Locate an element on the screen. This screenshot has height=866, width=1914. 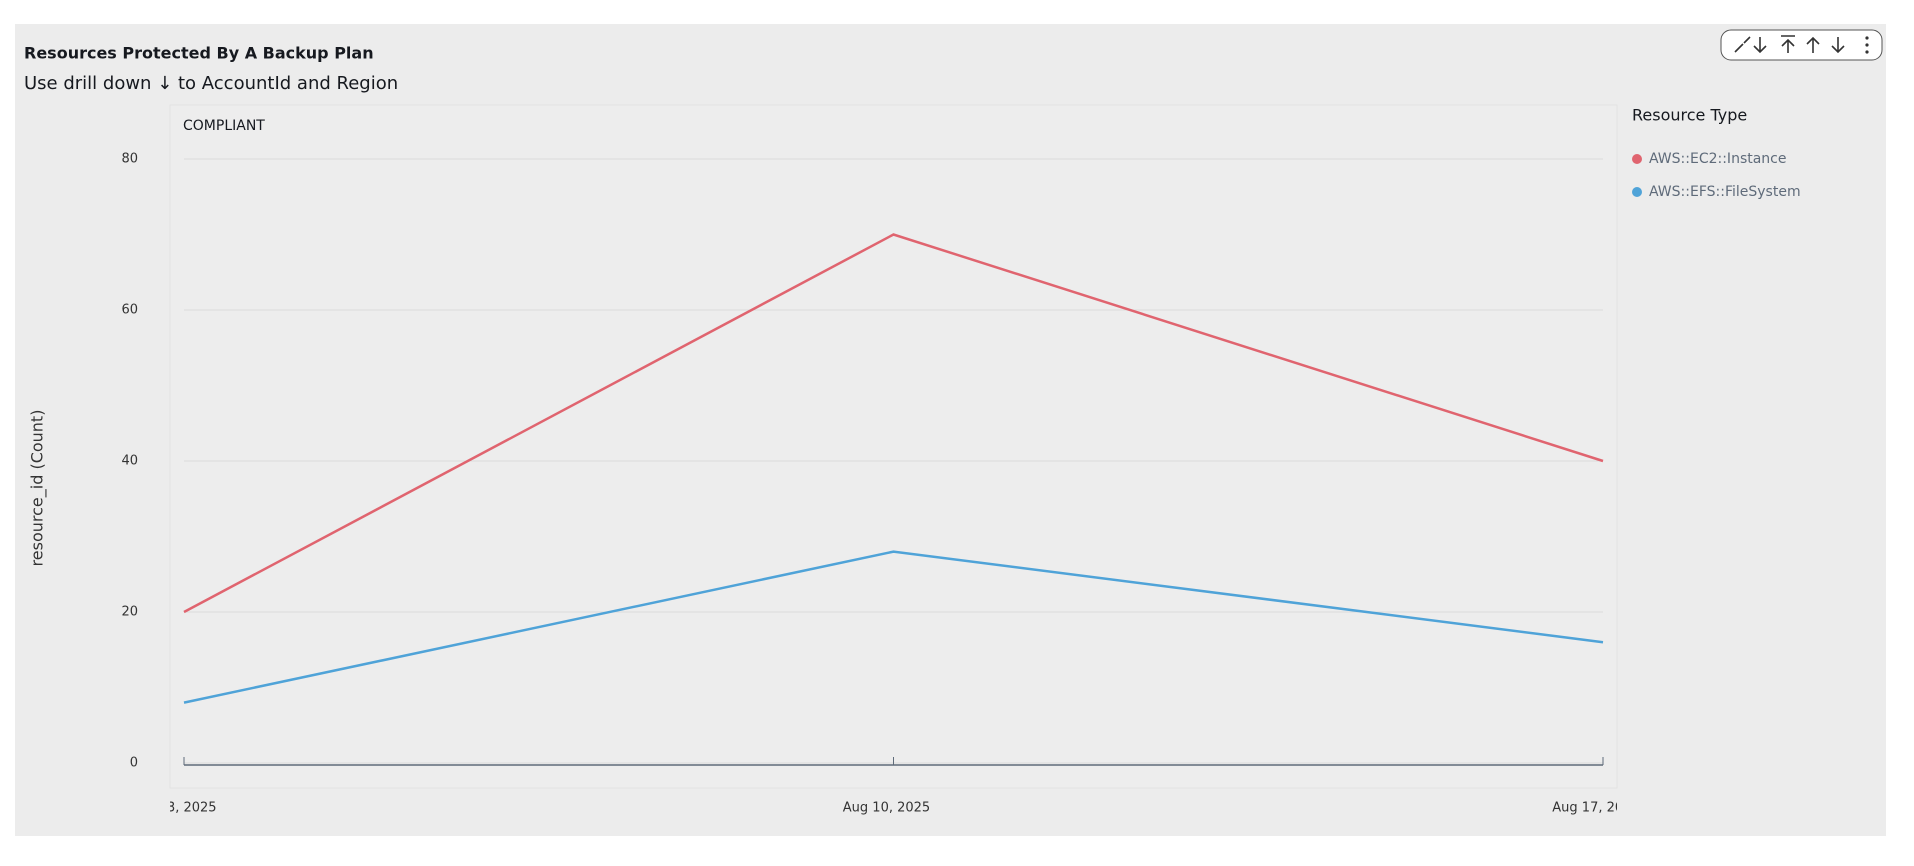
toolbar-icons is located at coordinates (1789, 44).